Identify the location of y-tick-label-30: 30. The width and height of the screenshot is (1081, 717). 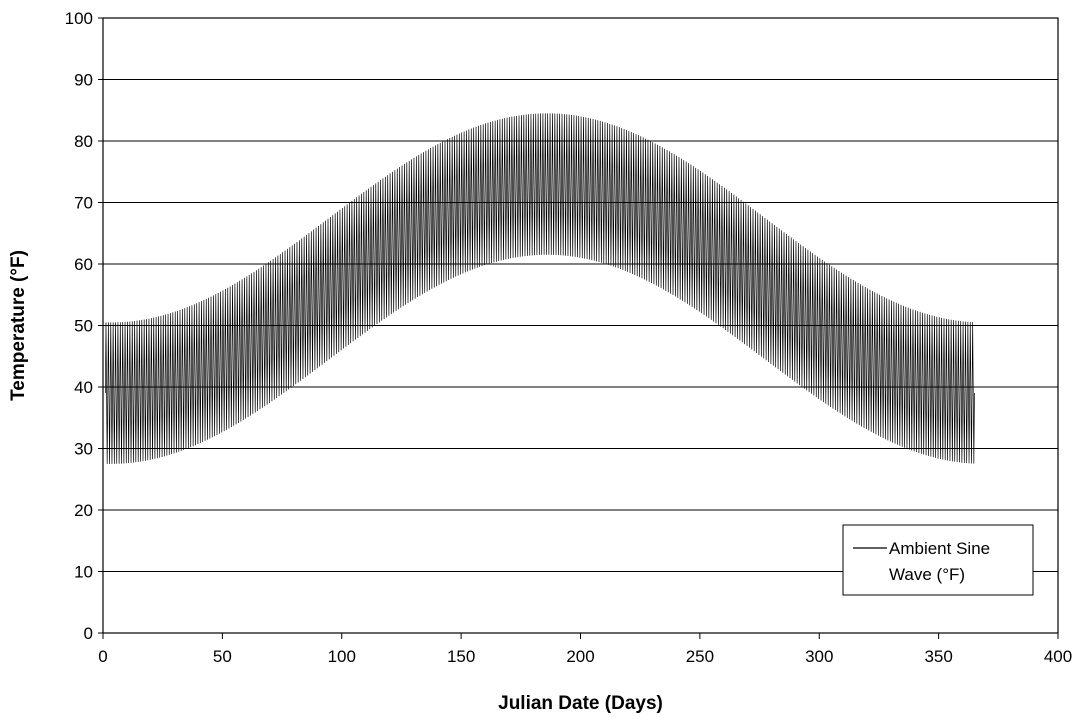
(83, 449).